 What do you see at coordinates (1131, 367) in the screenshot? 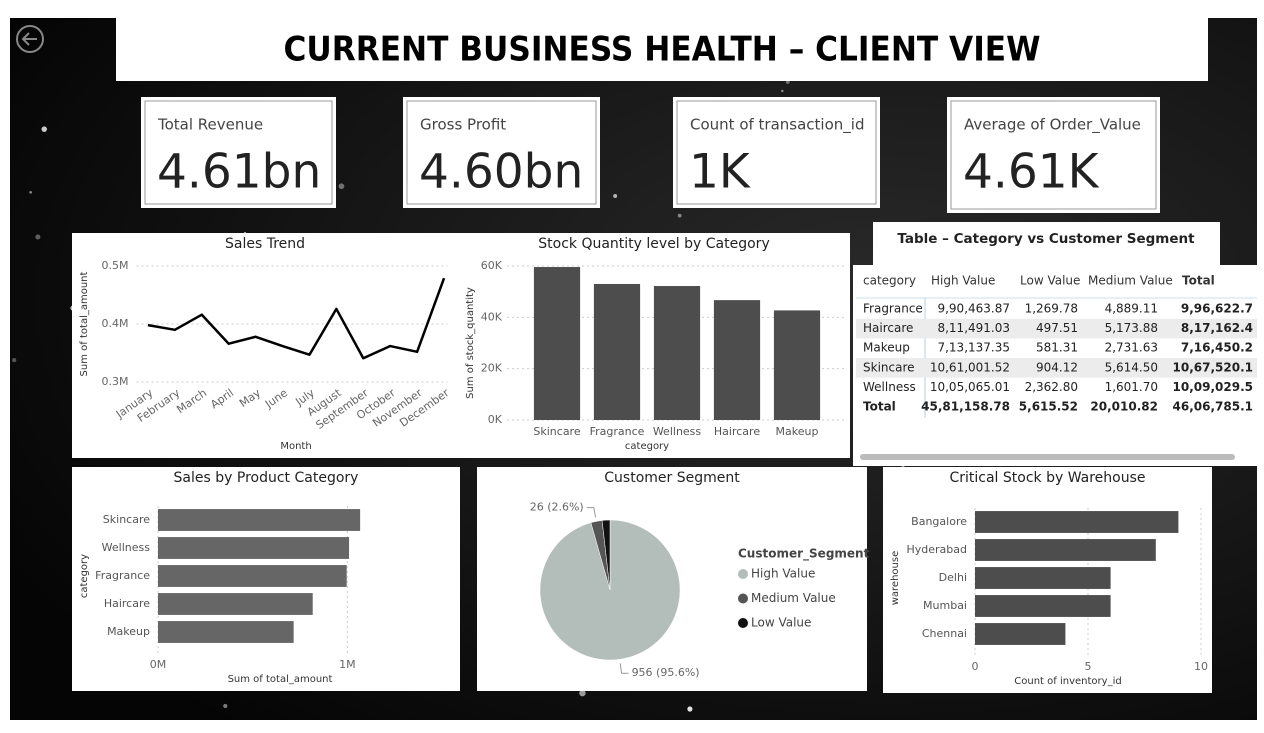
I see `table-cell: 5,614.50` at bounding box center [1131, 367].